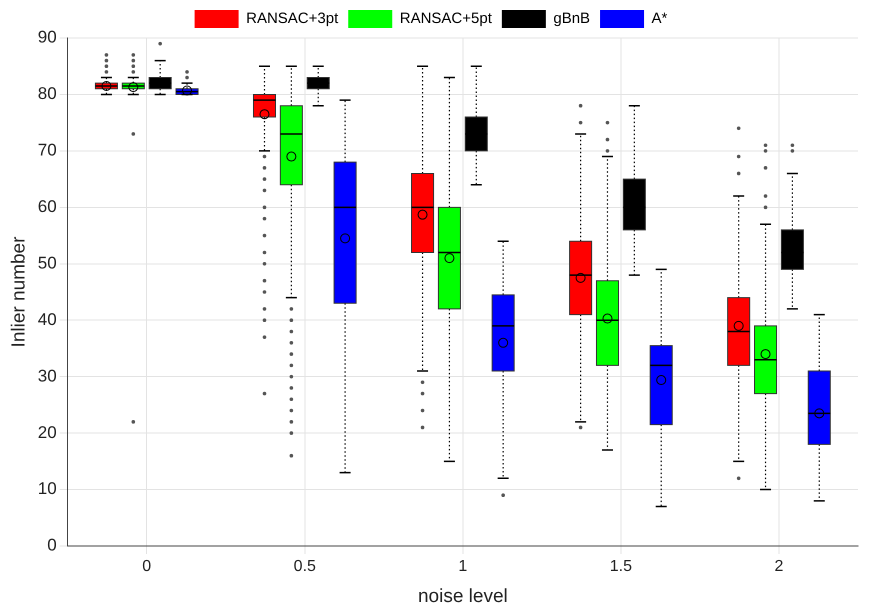 The image size is (872, 612). I want to click on legend-label: RANSAC+3pt, so click(293, 19).